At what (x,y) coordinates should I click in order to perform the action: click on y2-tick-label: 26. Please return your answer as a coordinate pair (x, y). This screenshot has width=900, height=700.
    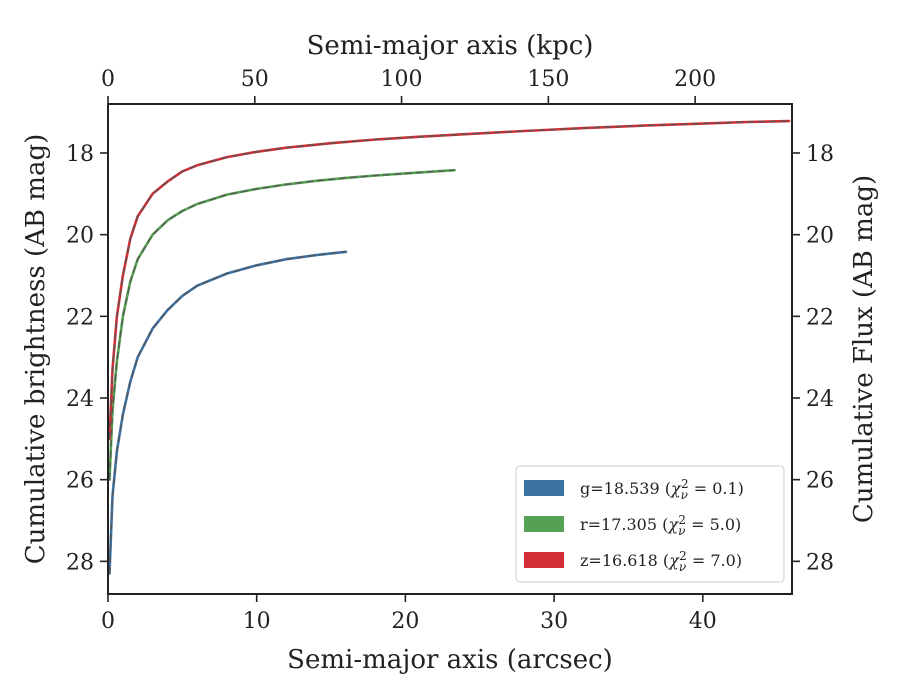
    Looking at the image, I should click on (820, 481).